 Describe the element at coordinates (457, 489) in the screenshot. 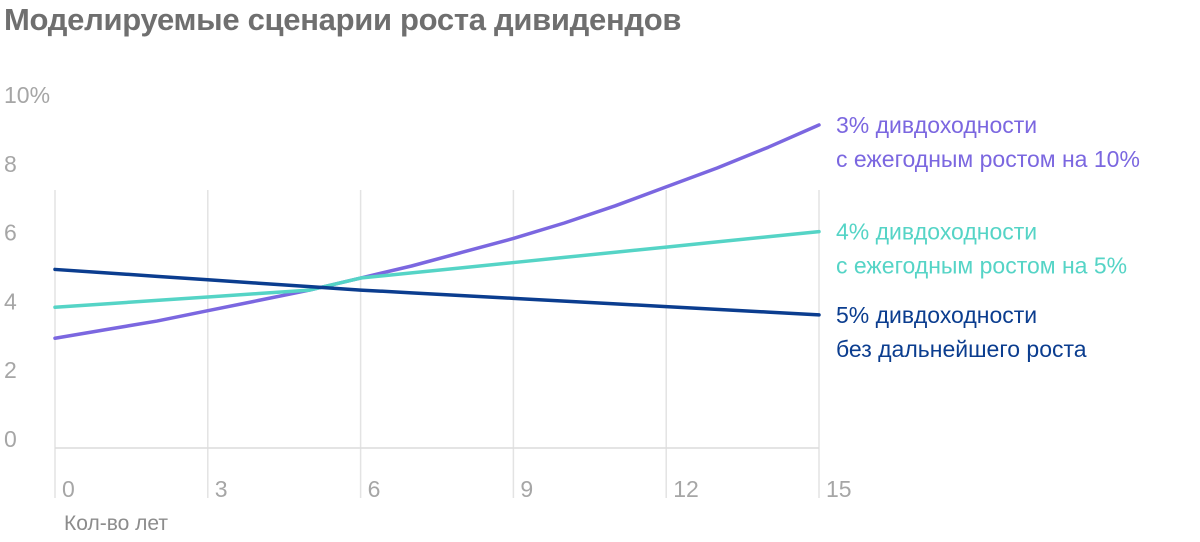

I see `x-axis-ticks: 0 3 6 9 12 15` at that location.